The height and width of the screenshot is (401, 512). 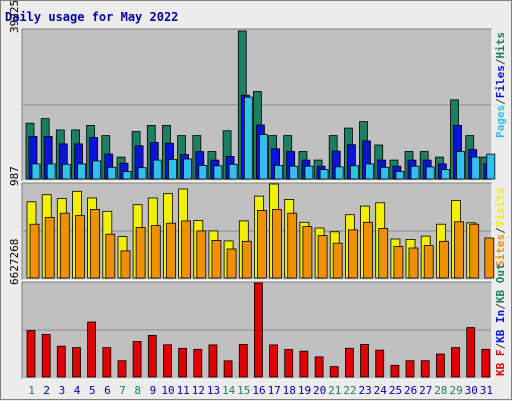 I want to click on x-tick-label-day-1: 1, so click(x=31, y=390).